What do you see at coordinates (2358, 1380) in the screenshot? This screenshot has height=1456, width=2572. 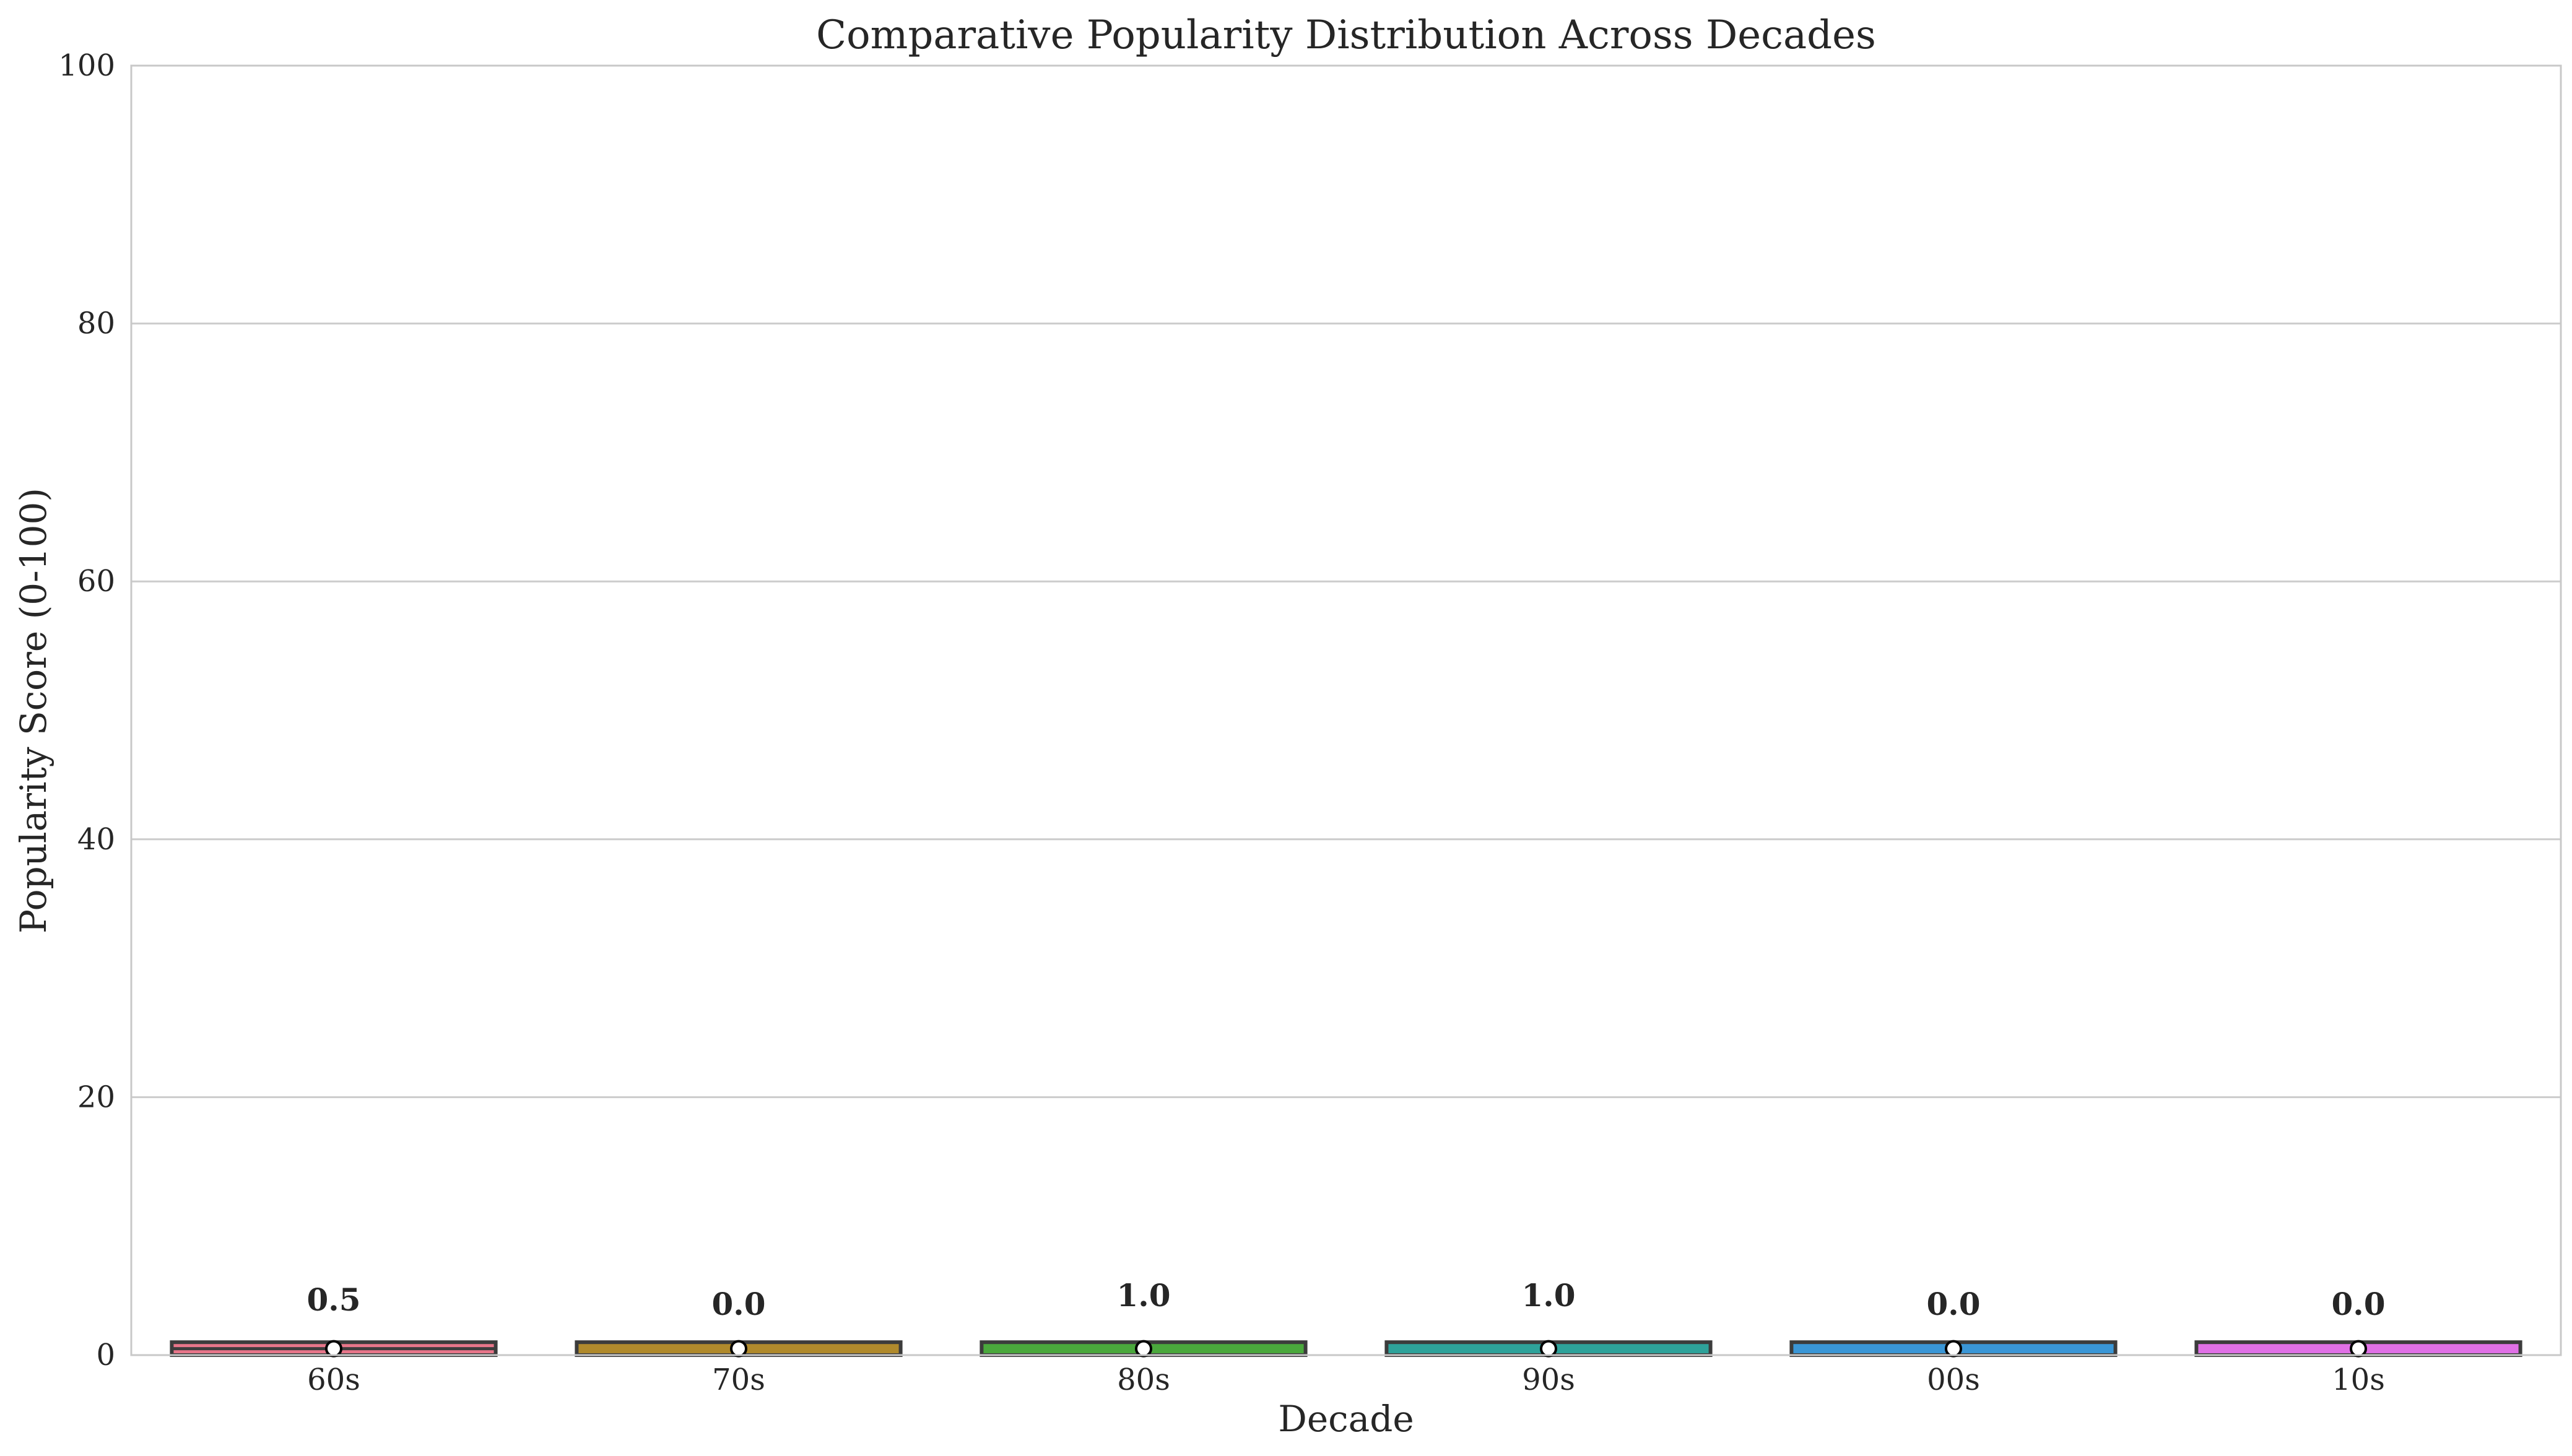 I see `x-tick-label: 10s` at bounding box center [2358, 1380].